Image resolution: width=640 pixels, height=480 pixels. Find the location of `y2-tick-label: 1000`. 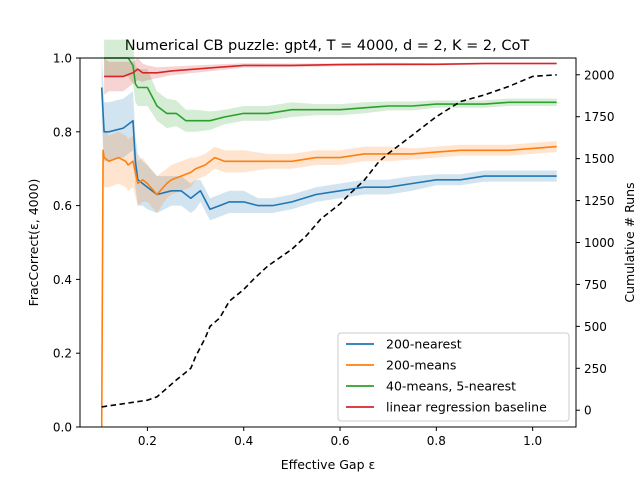

y2-tick-label: 1000 is located at coordinates (599, 243).